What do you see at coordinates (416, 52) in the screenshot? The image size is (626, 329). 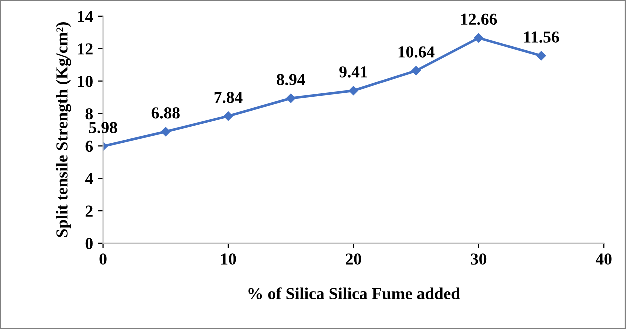 I see `data-label: 10.64` at bounding box center [416, 52].